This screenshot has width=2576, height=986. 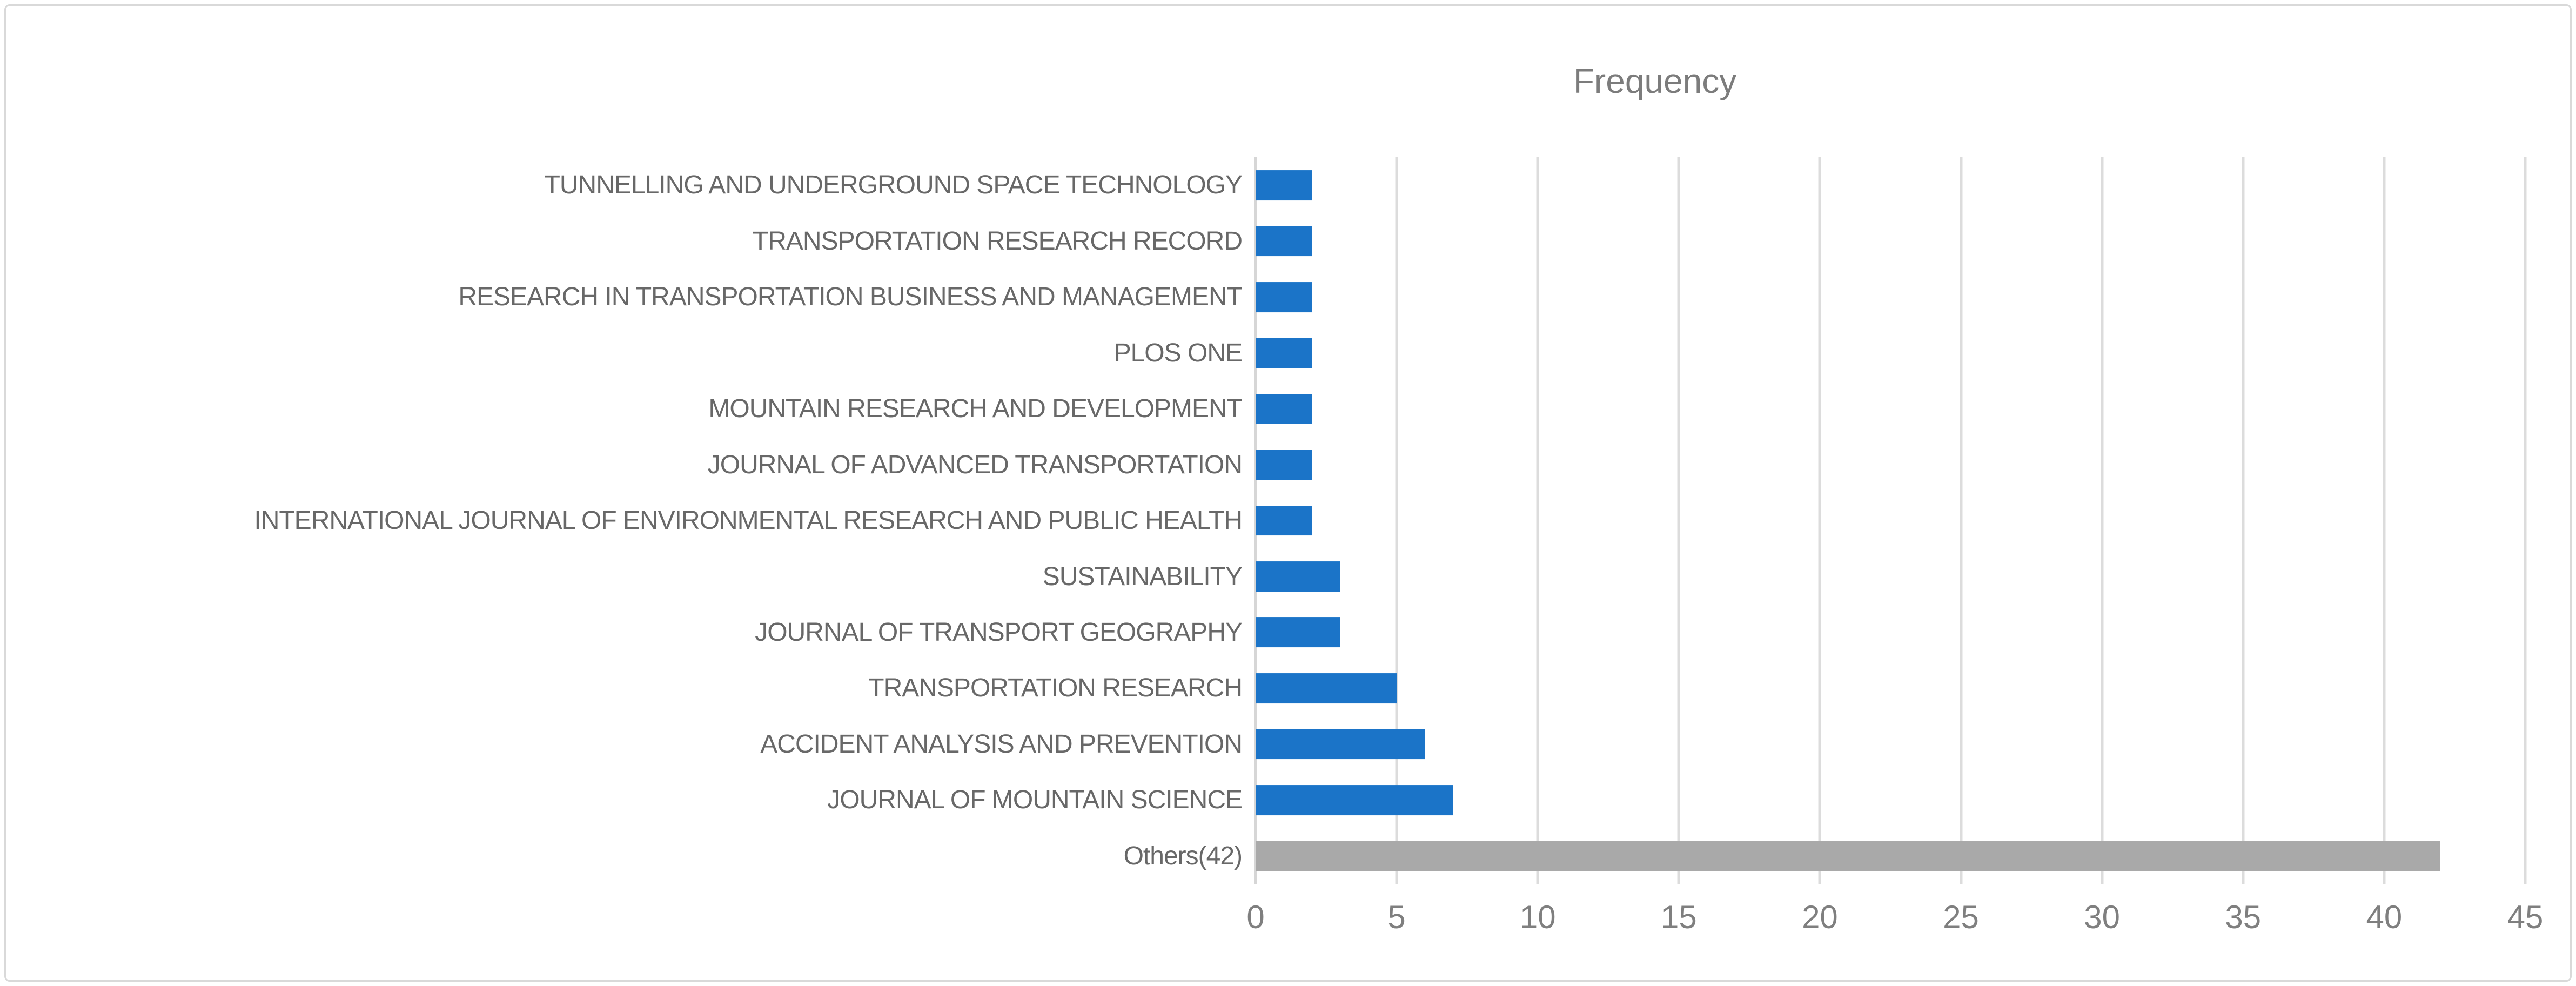 I want to click on category-label: TRANSPORTATION RESEARCH, so click(x=1055, y=688).